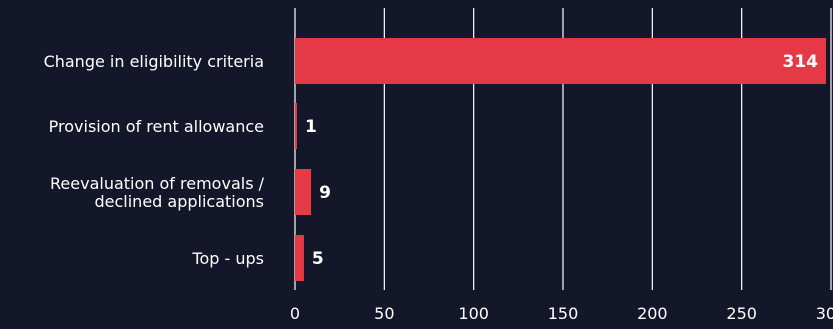 The width and height of the screenshot is (833, 329). Describe the element at coordinates (741, 313) in the screenshot. I see `x-tick-label: 250` at that location.